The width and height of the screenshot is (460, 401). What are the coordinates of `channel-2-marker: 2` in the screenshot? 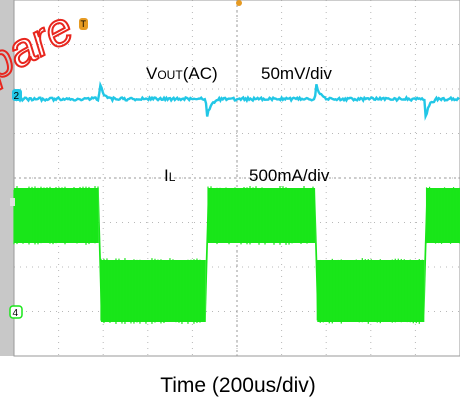 It's located at (17, 95).